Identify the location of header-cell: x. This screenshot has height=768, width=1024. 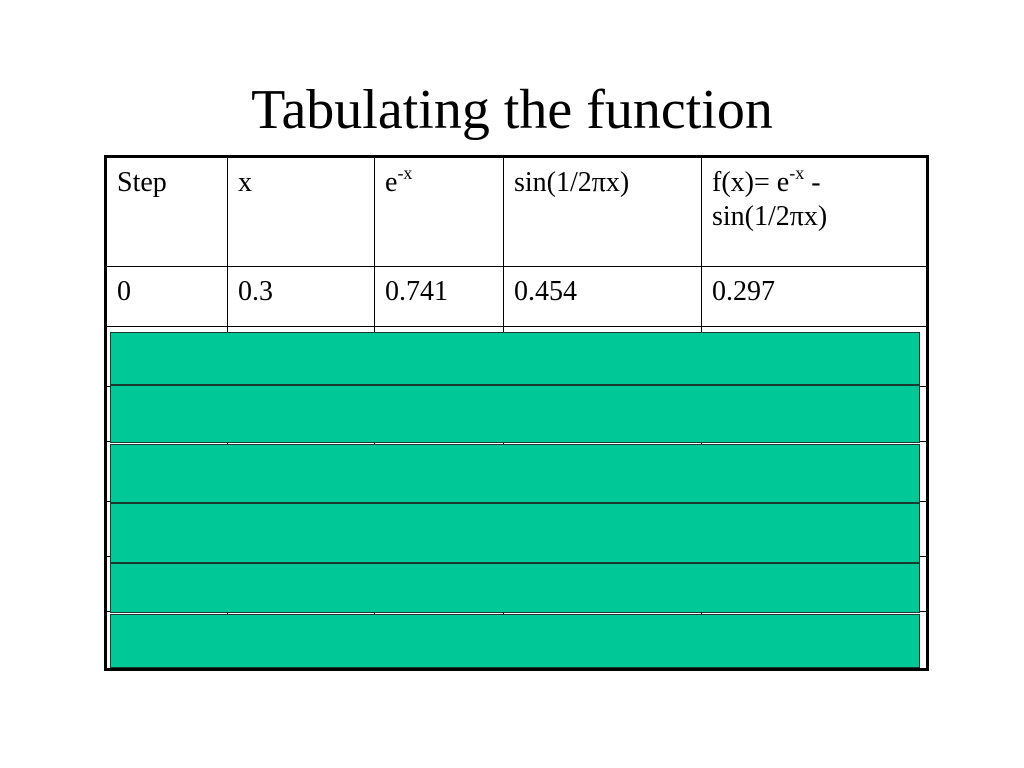
(301, 211).